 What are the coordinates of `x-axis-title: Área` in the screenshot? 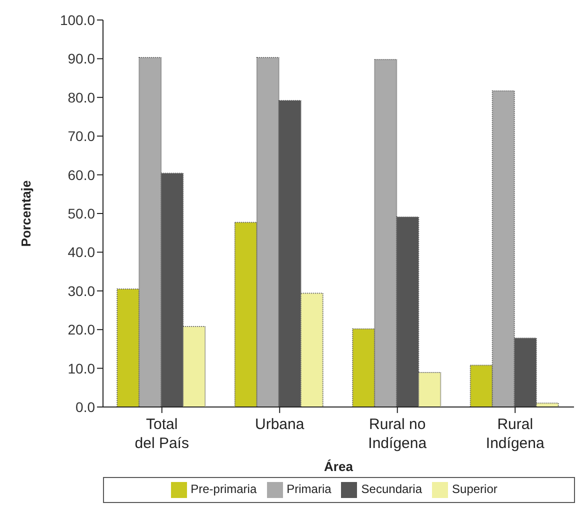 It's located at (339, 466).